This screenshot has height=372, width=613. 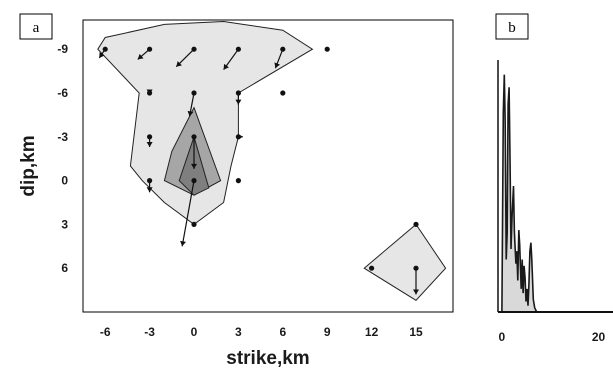 What do you see at coordinates (282, 332) in the screenshot?
I see `x-tick-label: 6` at bounding box center [282, 332].